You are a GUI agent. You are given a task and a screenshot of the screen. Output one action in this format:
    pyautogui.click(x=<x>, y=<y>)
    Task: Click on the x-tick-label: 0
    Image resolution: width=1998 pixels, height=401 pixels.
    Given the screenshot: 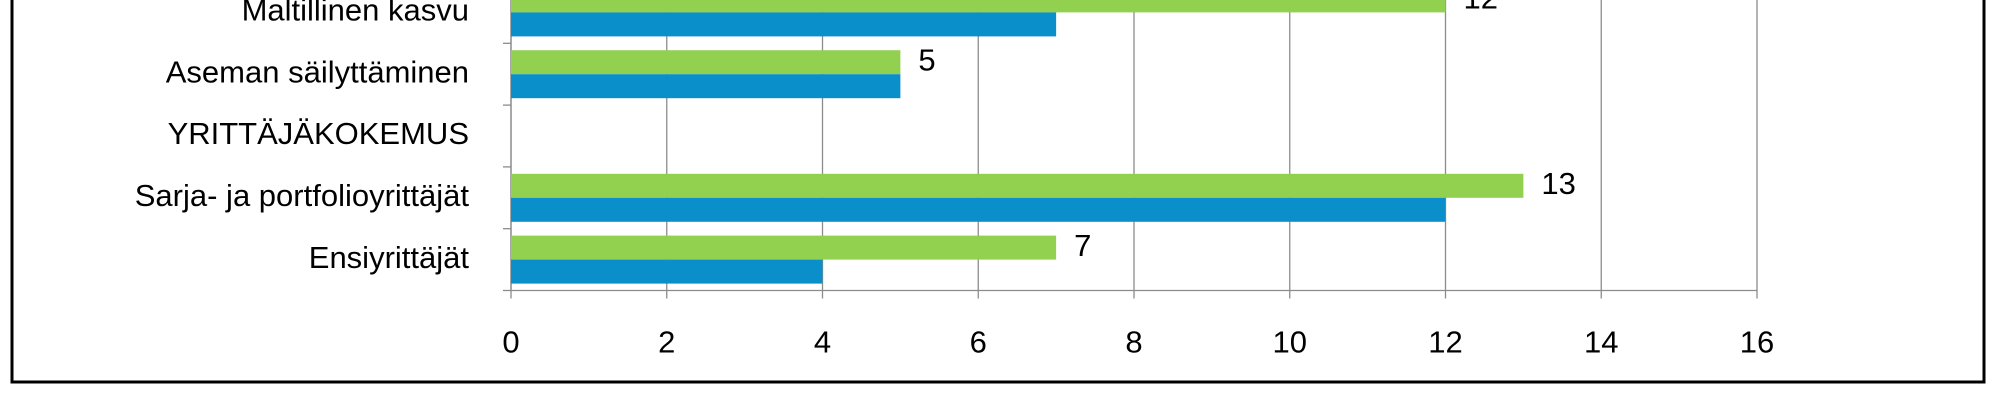 What is the action you would take?
    pyautogui.click(x=510, y=342)
    